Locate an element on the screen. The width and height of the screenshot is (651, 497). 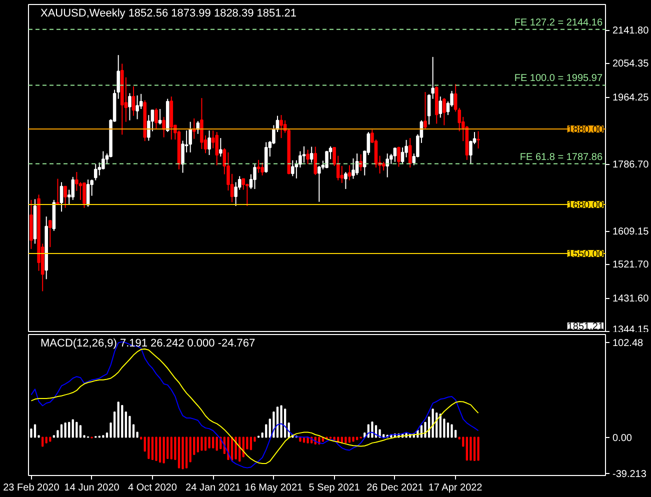
x-tick-label: 4 Oct 2020 is located at coordinates (153, 488).